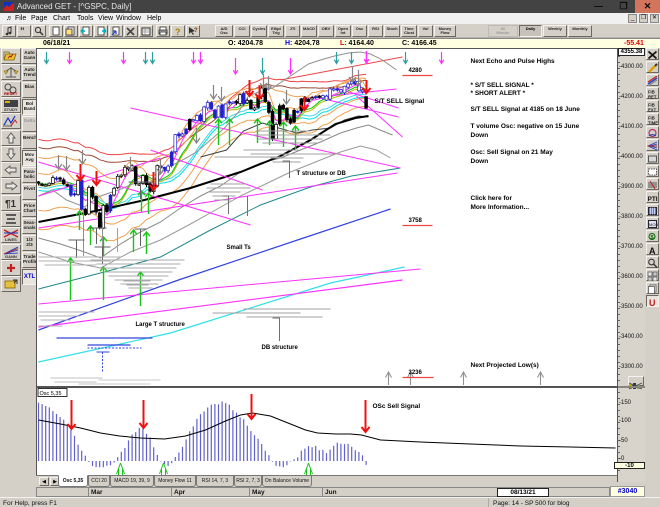  What do you see at coordinates (498, 93) in the screenshot?
I see `svg-text: * SHORT ALERT *` at bounding box center [498, 93].